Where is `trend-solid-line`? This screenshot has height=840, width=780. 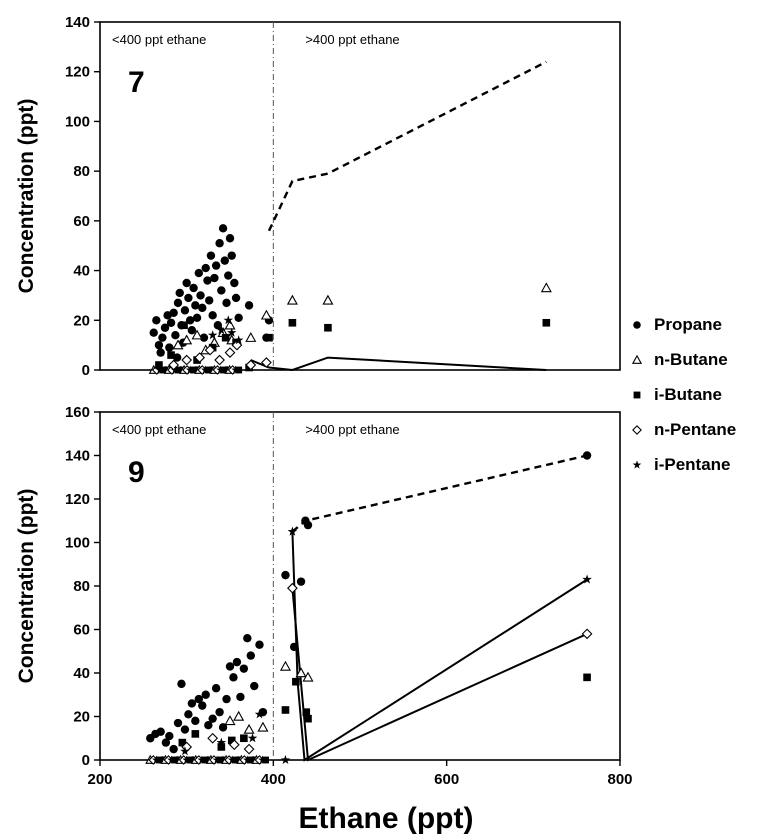 trend-solid-line is located at coordinates (398, 364).